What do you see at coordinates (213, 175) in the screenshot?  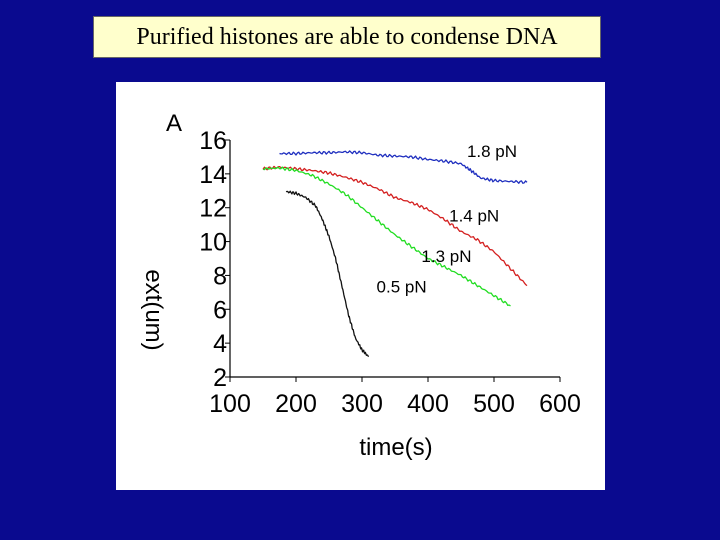 I see `y-tick-label: 14` at bounding box center [213, 175].